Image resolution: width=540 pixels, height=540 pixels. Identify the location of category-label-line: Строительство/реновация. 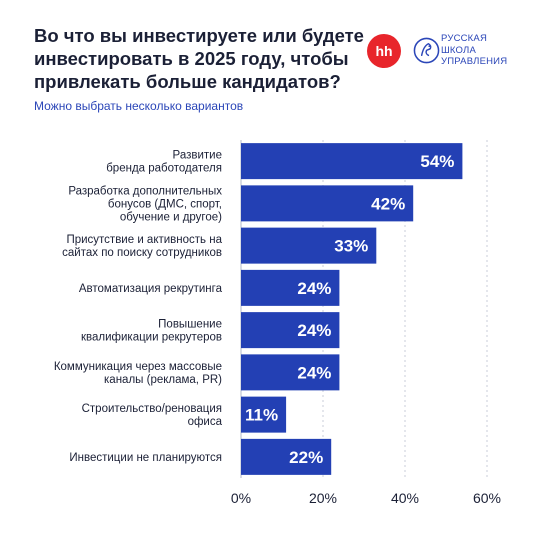
(152, 409).